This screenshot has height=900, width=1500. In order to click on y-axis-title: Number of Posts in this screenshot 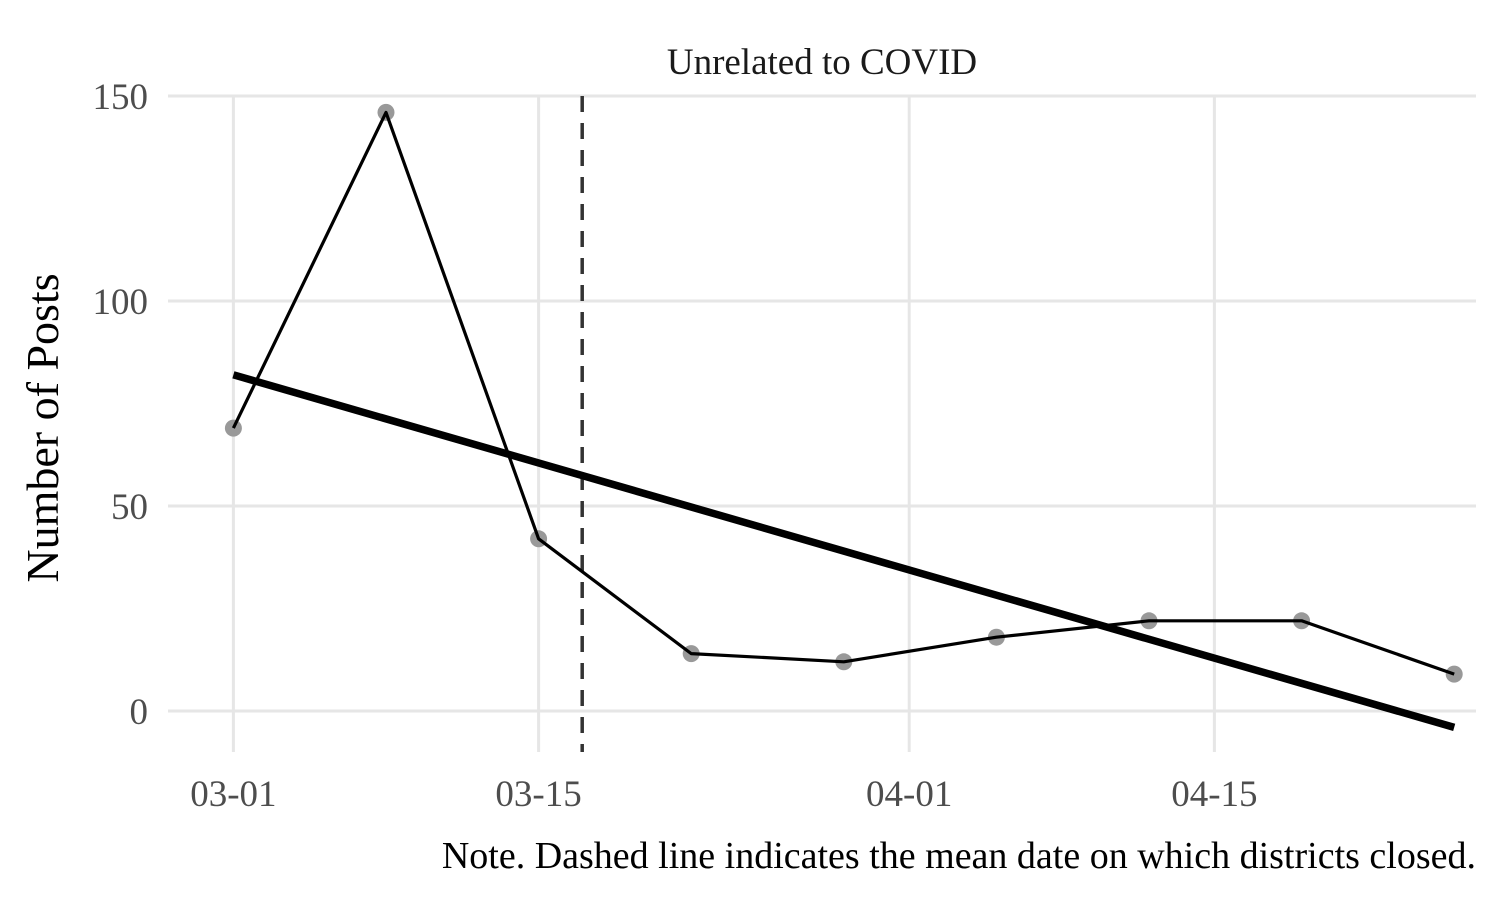, I will do `click(42, 427)`.